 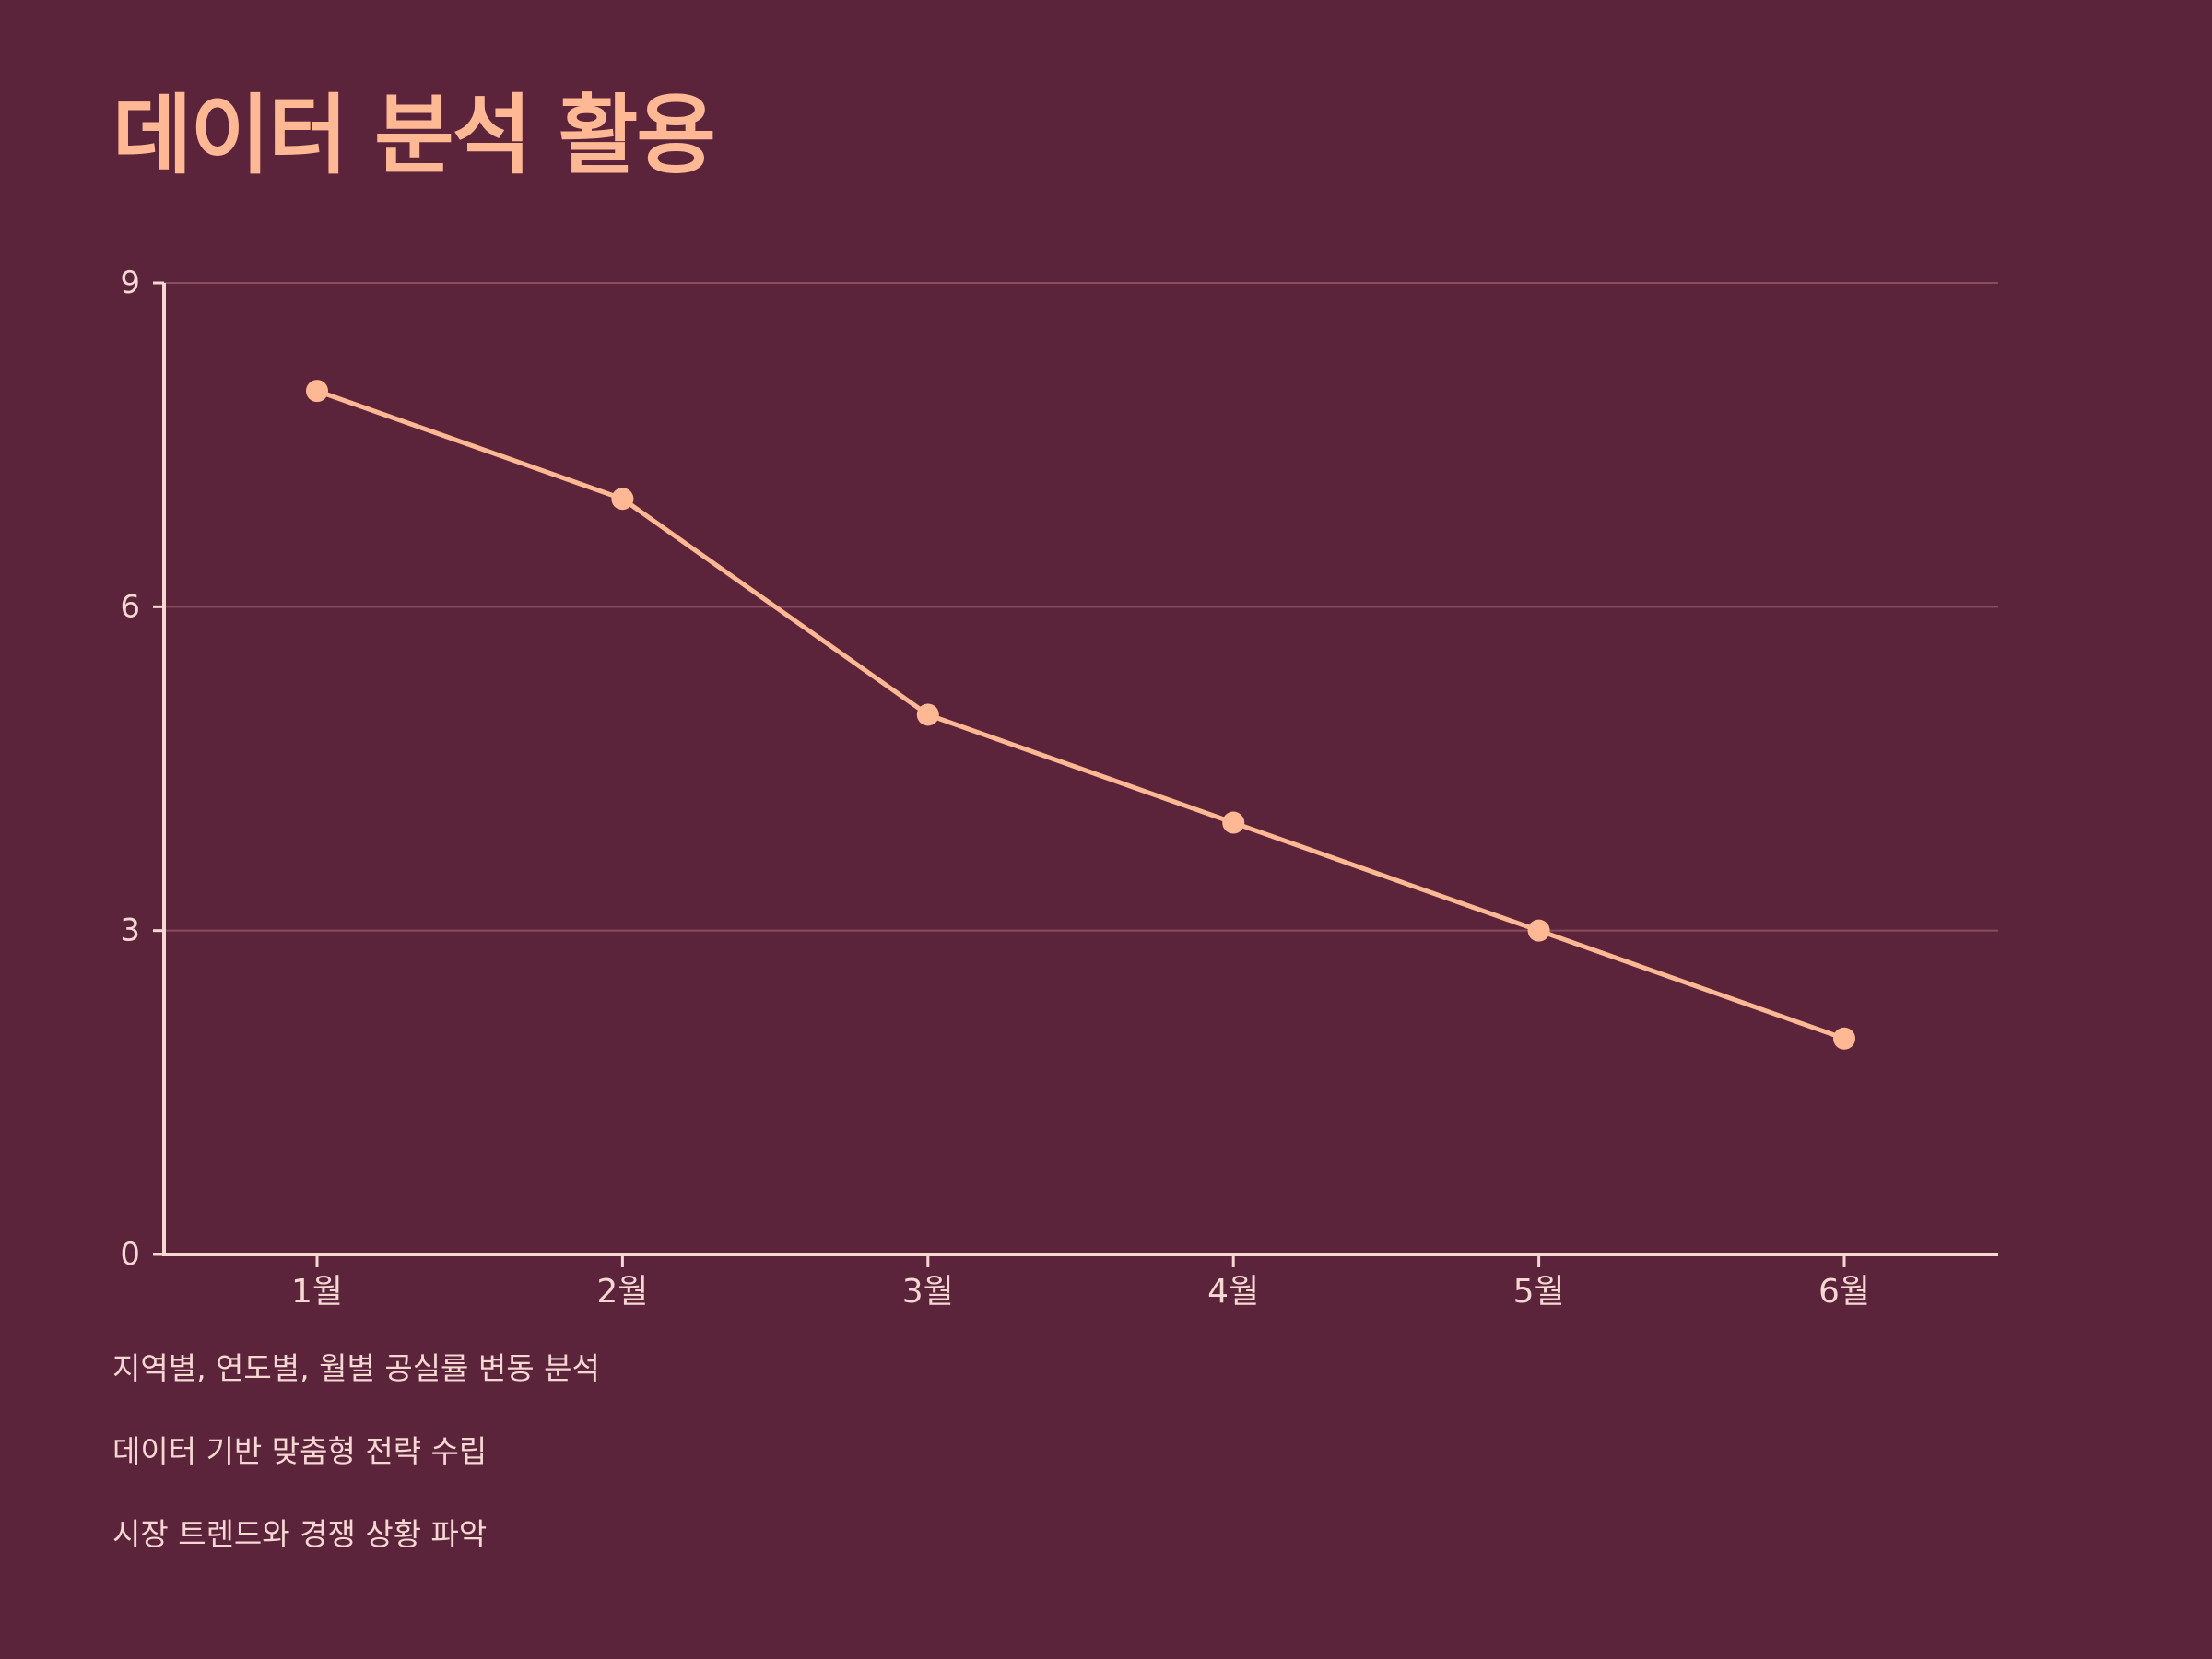 What do you see at coordinates (356, 1368) in the screenshot?
I see `bullet-item: 지역별, 연도별, 월별 공실률 변동 분석` at bounding box center [356, 1368].